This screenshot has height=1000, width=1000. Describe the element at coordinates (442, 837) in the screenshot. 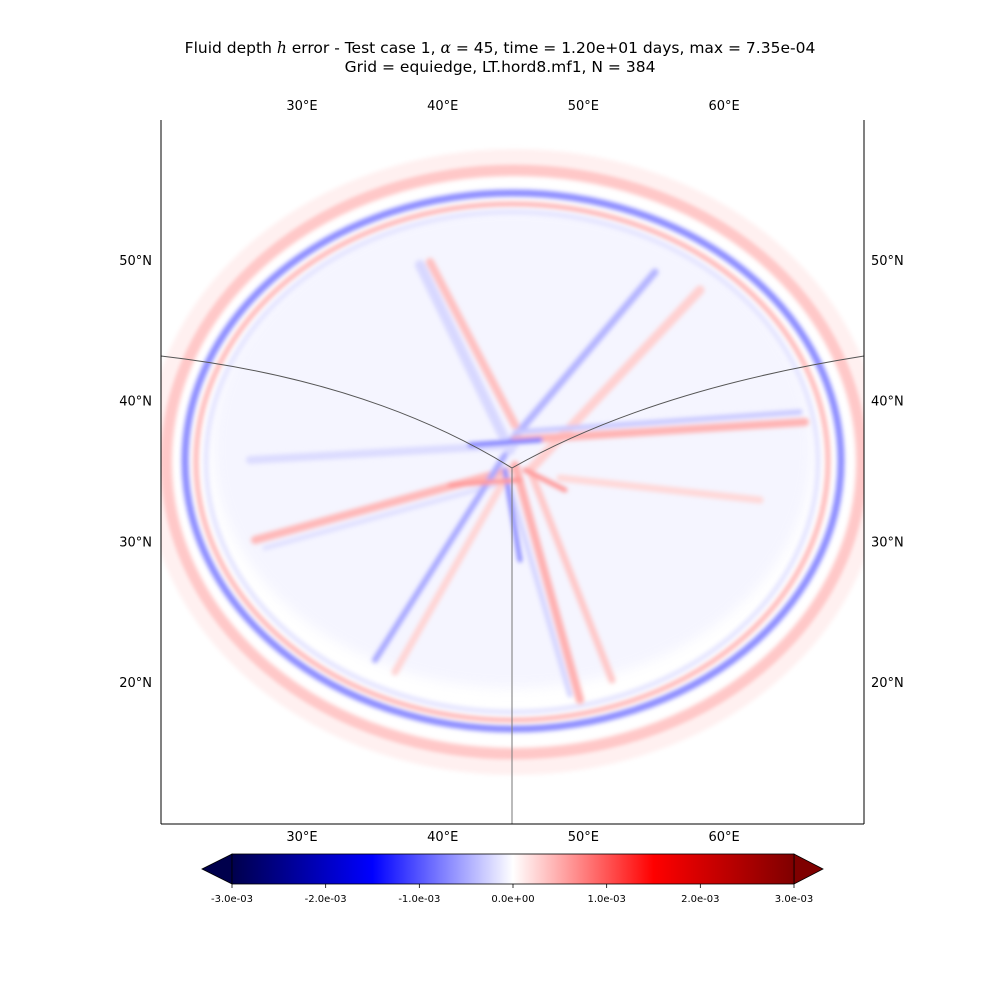

I see `lon-label-bottom: 40°E` at that location.